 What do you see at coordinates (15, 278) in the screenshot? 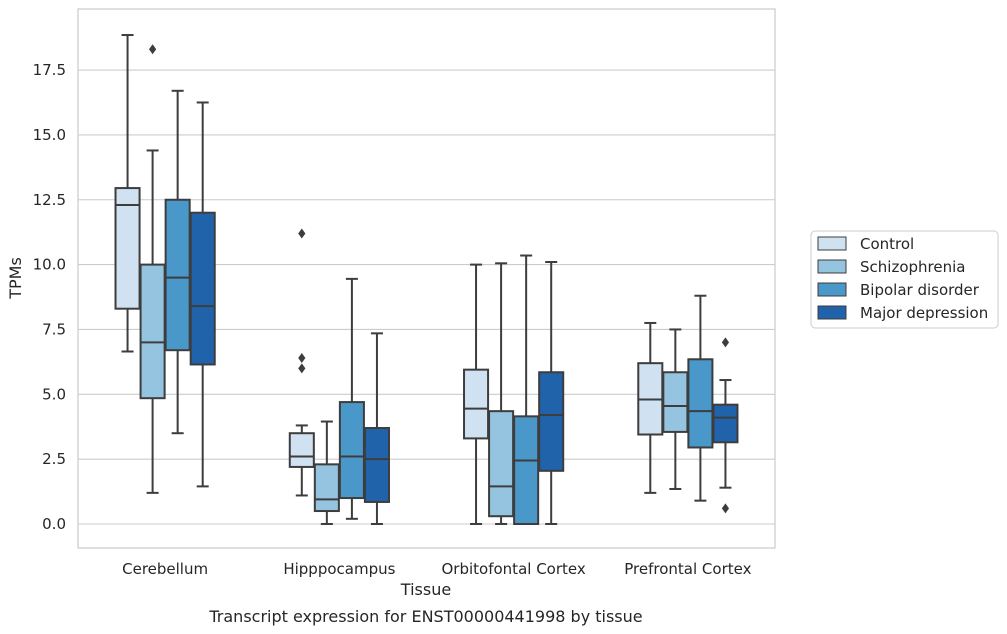
I see `y-axis-label: TPMs` at bounding box center [15, 278].